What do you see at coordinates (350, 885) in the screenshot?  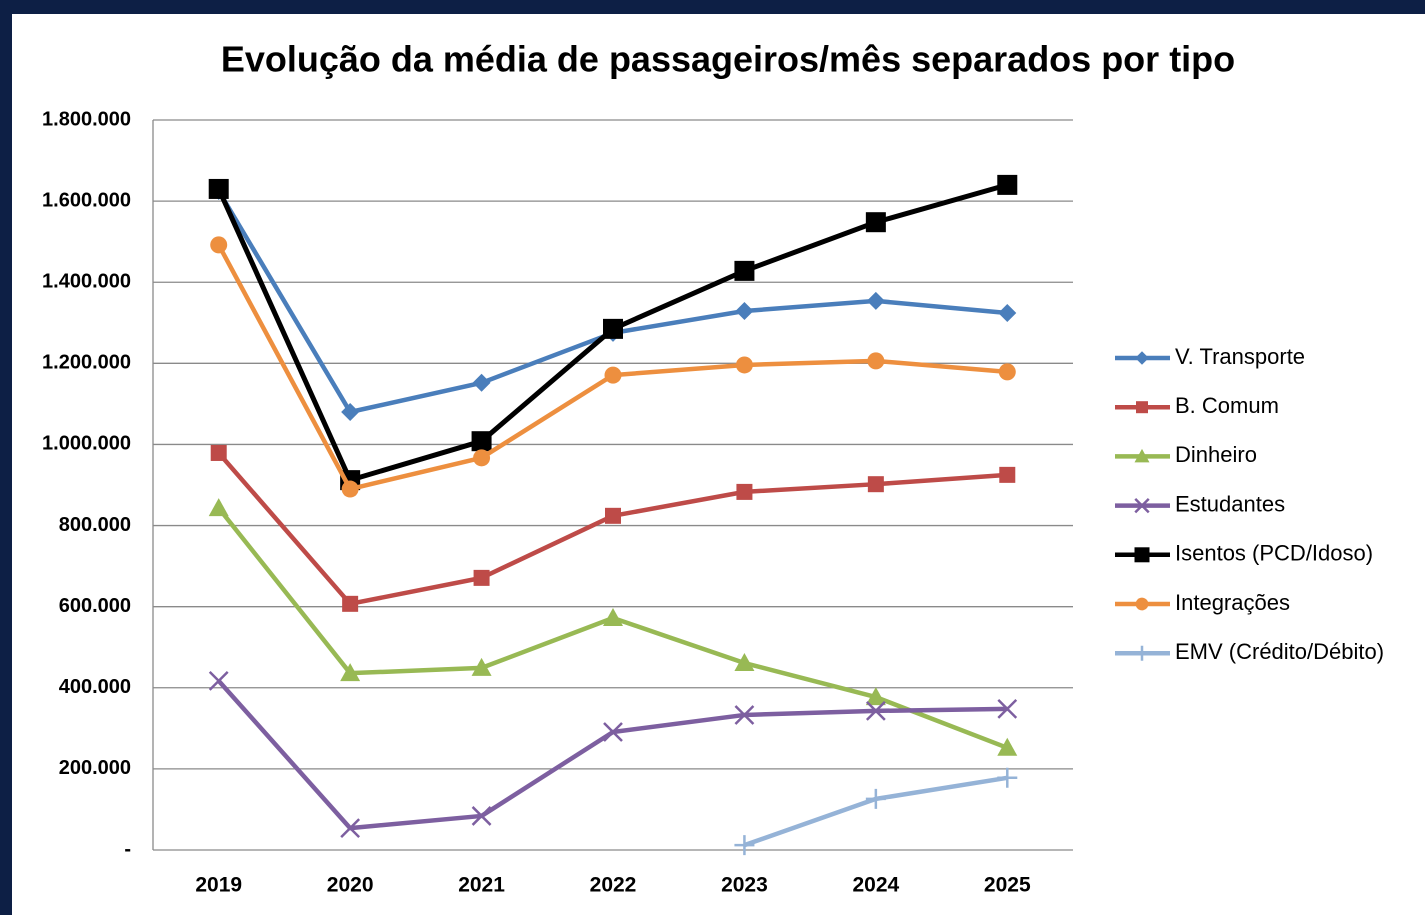 I see `x-tick-label: 2020` at bounding box center [350, 885].